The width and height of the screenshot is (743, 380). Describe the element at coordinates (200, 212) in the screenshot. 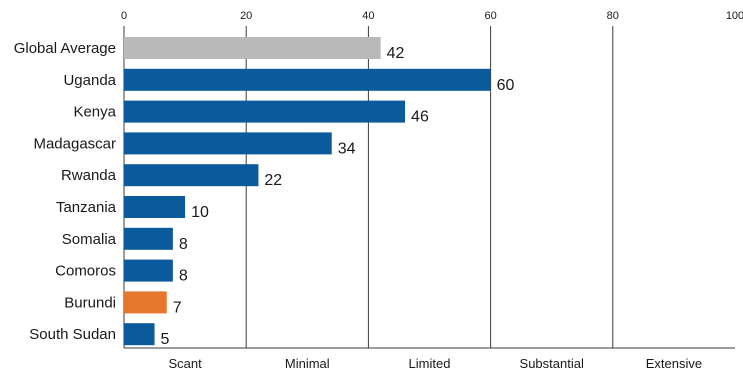

I see `value-label: 10` at that location.